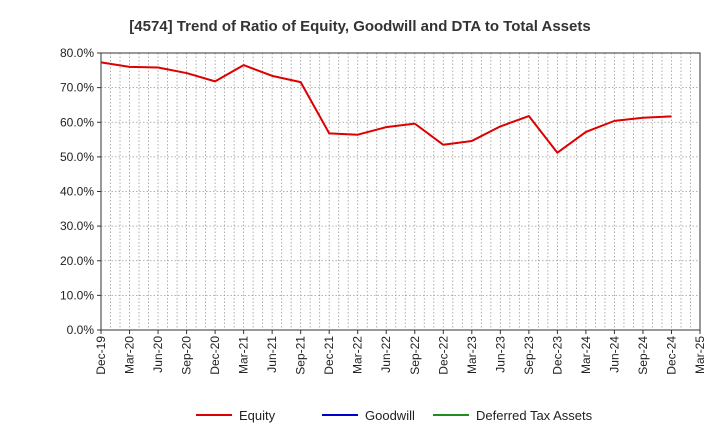 Image resolution: width=720 pixels, height=440 pixels. Describe the element at coordinates (77, 226) in the screenshot. I see `y-tick-label: 30.0%` at that location.